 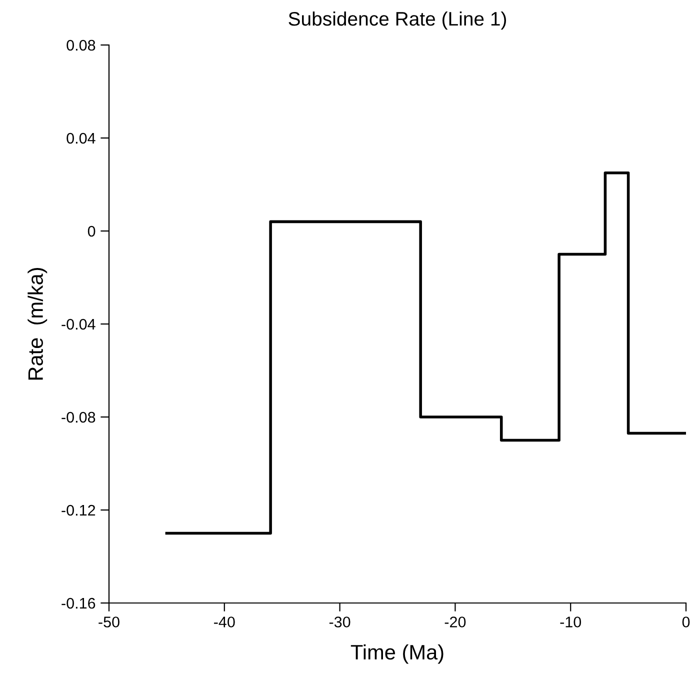 I want to click on x-tick-label: -30, so click(x=339, y=622).